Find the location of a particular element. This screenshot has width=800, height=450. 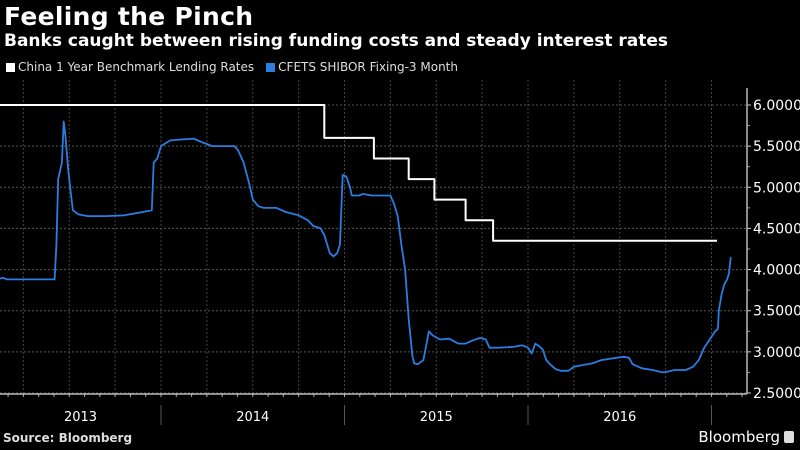

y-tick-label: 4.0000 is located at coordinates (776, 271).